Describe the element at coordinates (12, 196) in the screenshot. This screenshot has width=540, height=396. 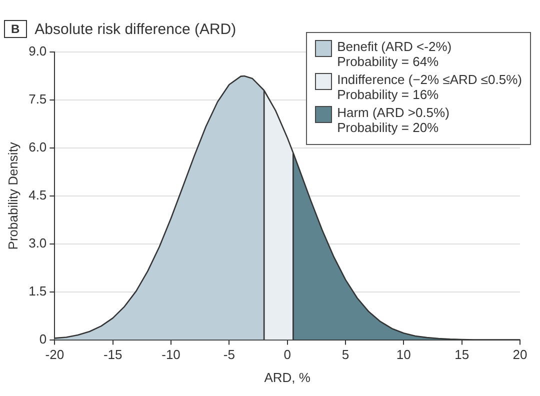
I see `y-axis-title: Probability Density` at that location.